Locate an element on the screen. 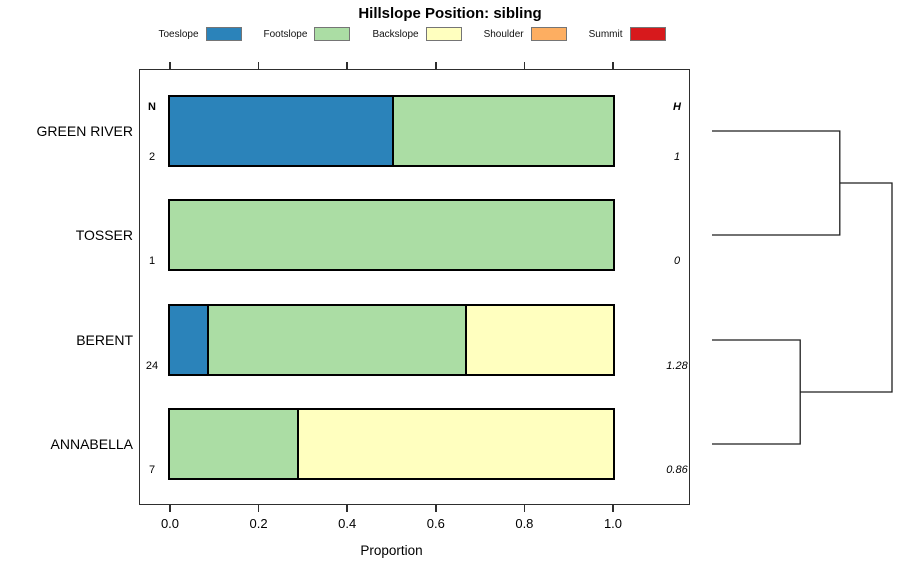  h-column-header: H is located at coordinates (677, 107).